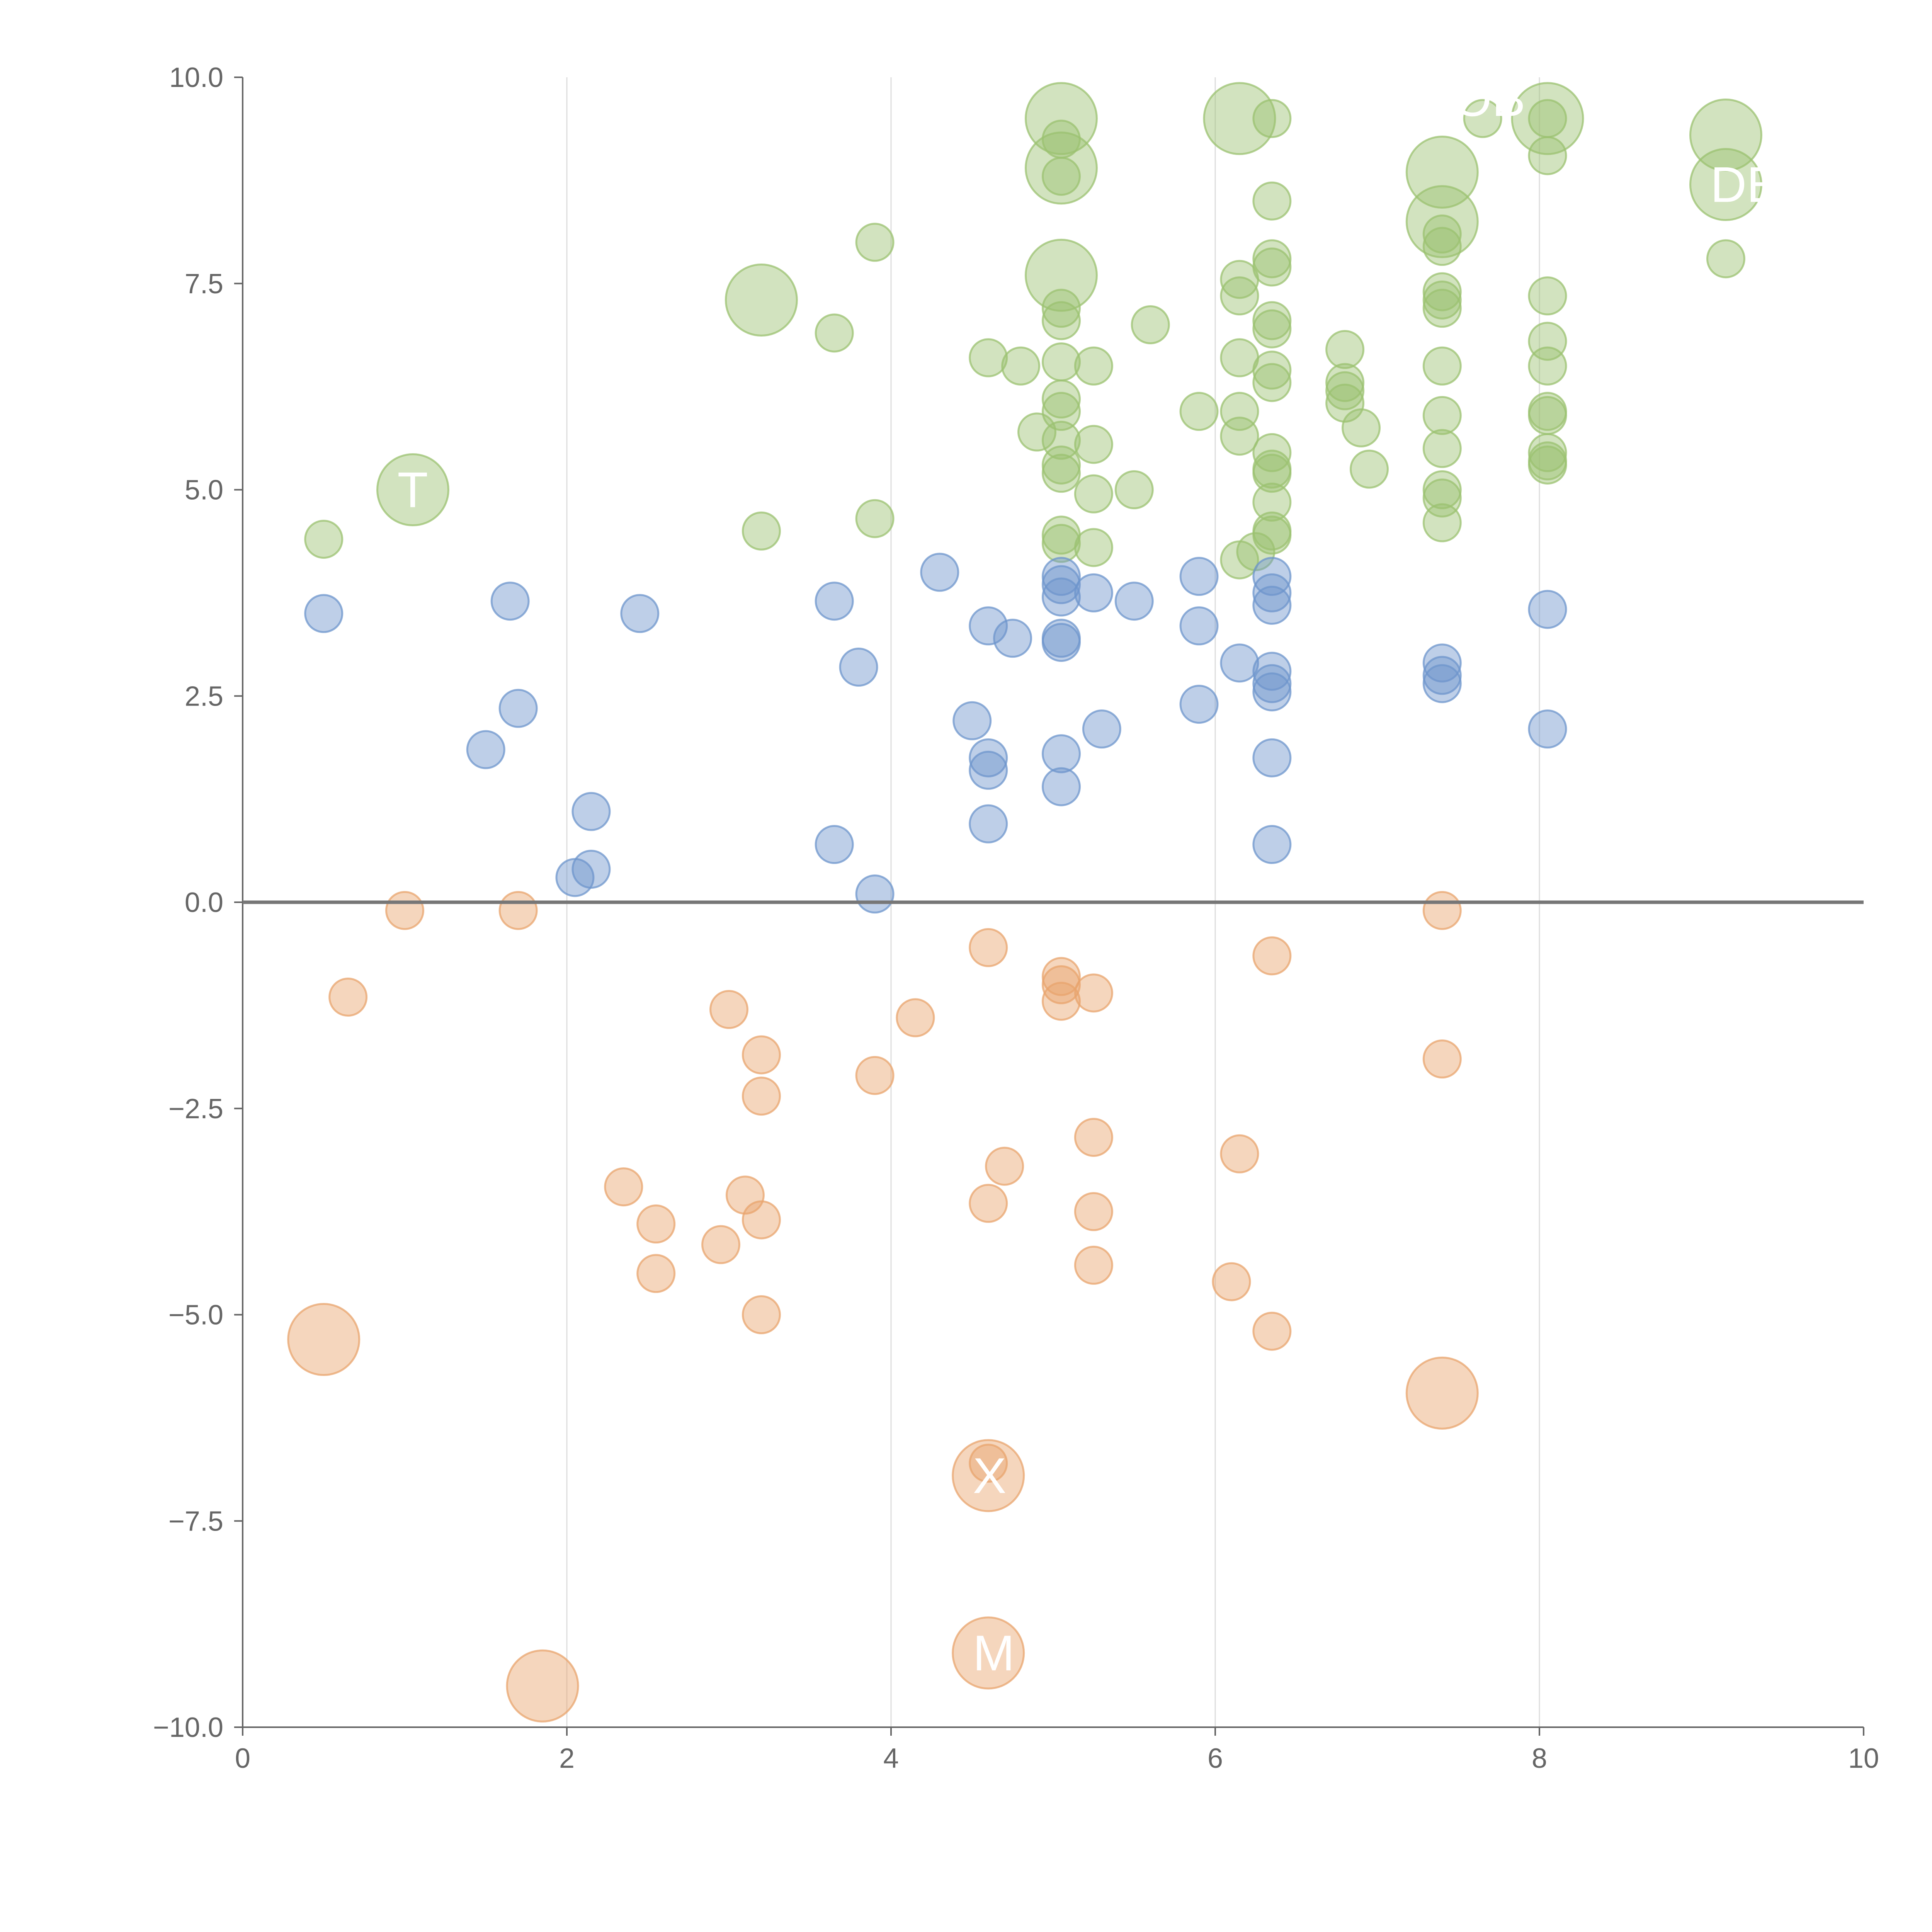 The height and width of the screenshot is (1932, 1932). I want to click on y-tick-label: −10.0, so click(188, 1728).